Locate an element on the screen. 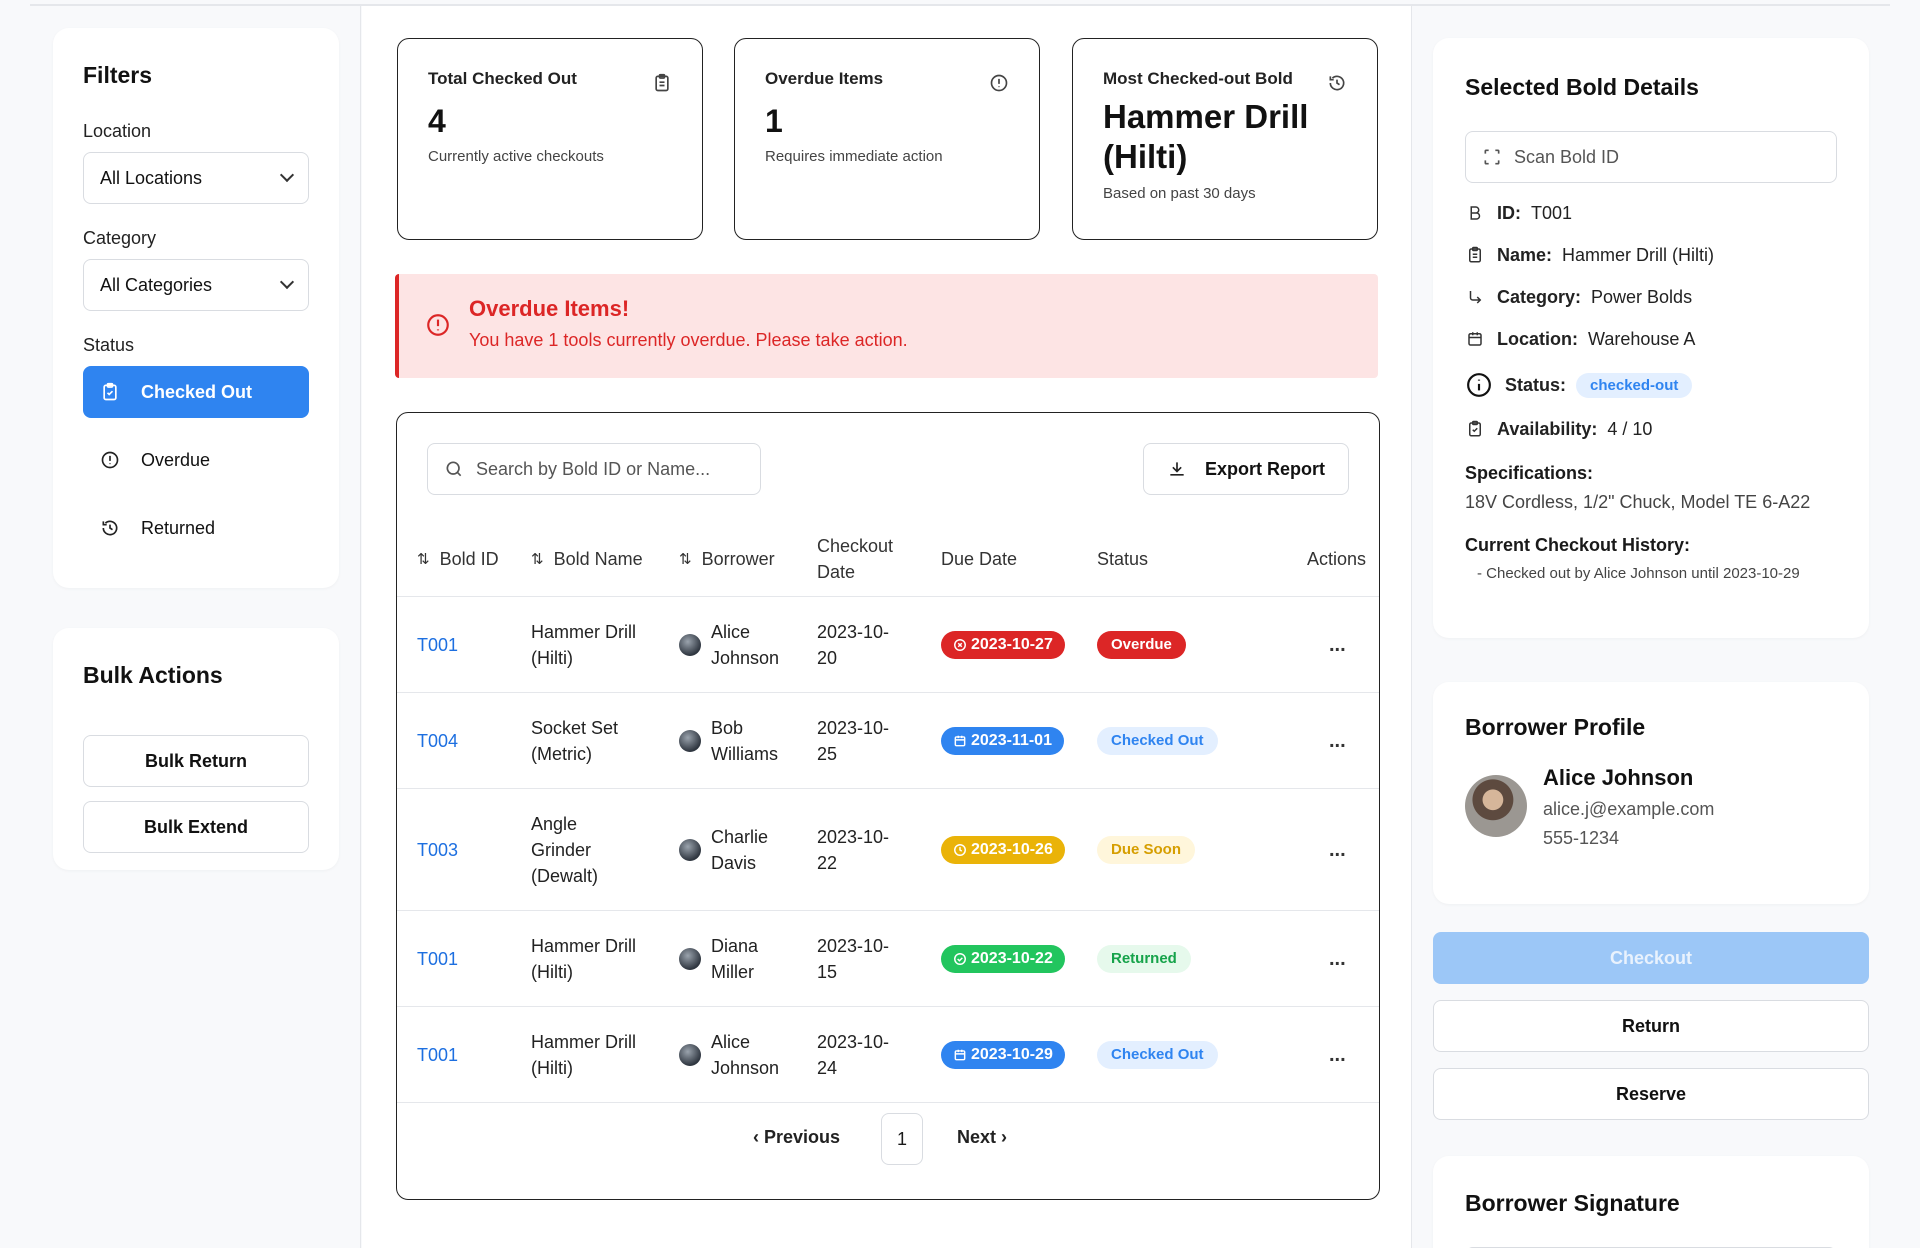 The width and height of the screenshot is (1920, 1248). due-date-text: 2023-10-29 is located at coordinates (1012, 1054).